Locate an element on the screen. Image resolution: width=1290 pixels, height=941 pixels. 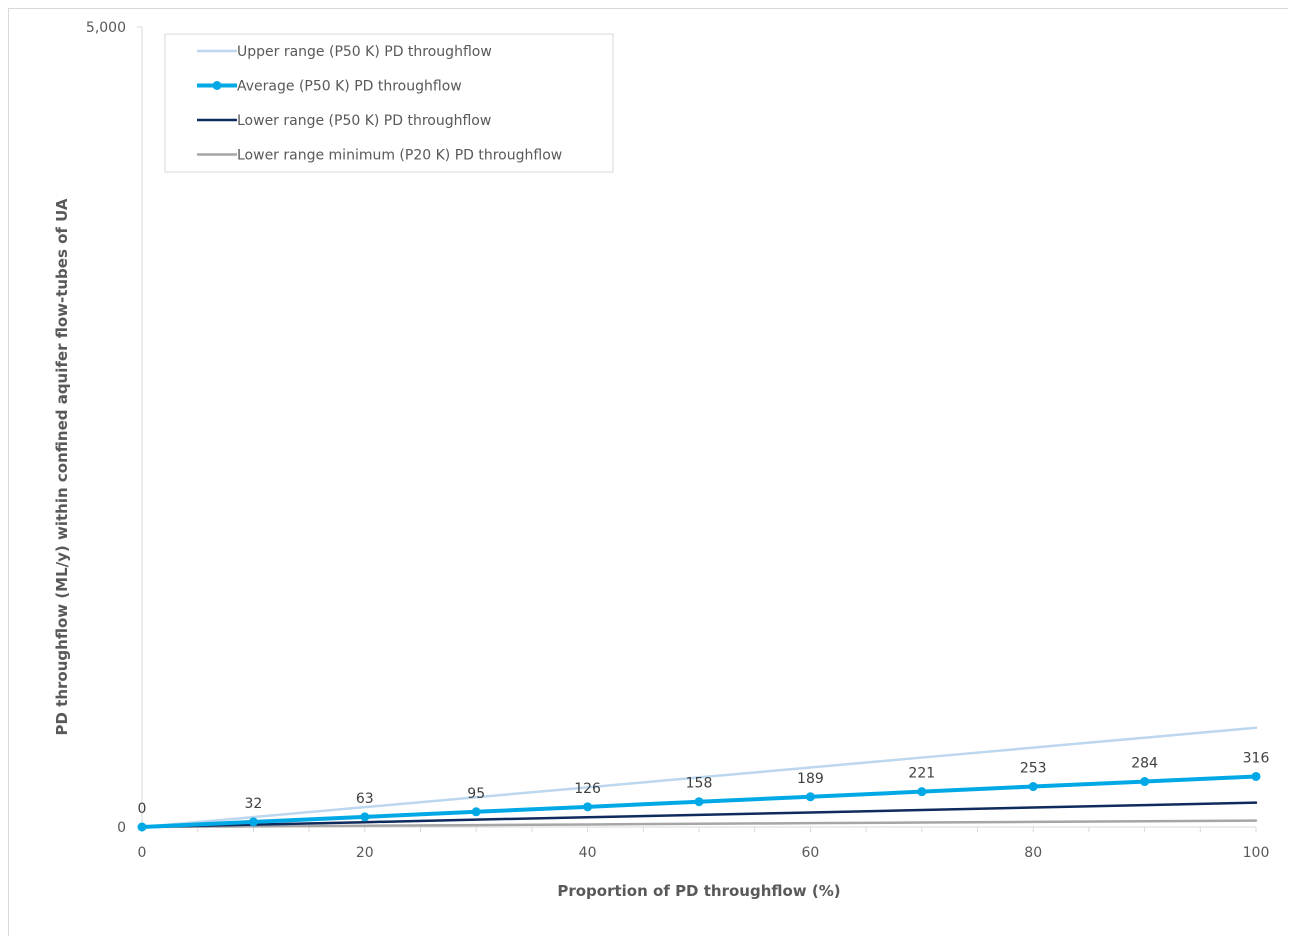
data-label: 0 is located at coordinates (142, 809).